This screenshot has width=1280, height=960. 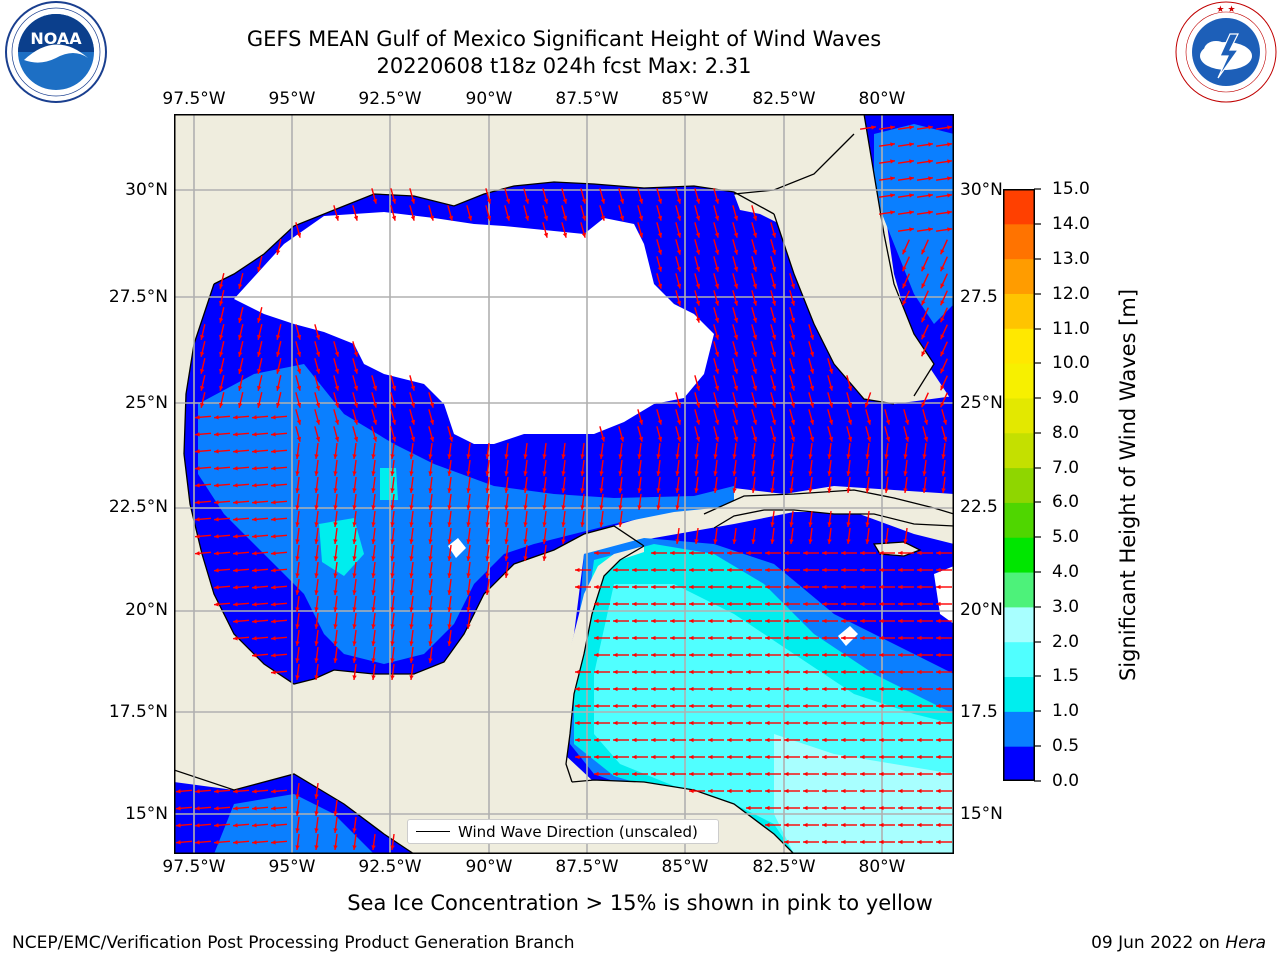 What do you see at coordinates (146, 814) in the screenshot?
I see `lat-label: 15°N` at bounding box center [146, 814].